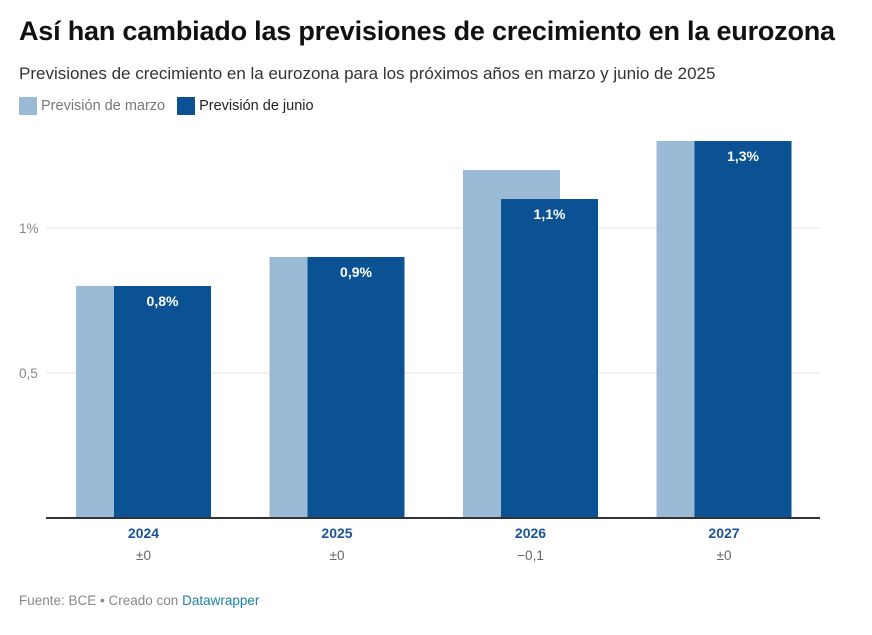 This screenshot has height=635, width=872. What do you see at coordinates (172, 106) in the screenshot?
I see `legend: Previsión de marzo Previsión de junio` at bounding box center [172, 106].